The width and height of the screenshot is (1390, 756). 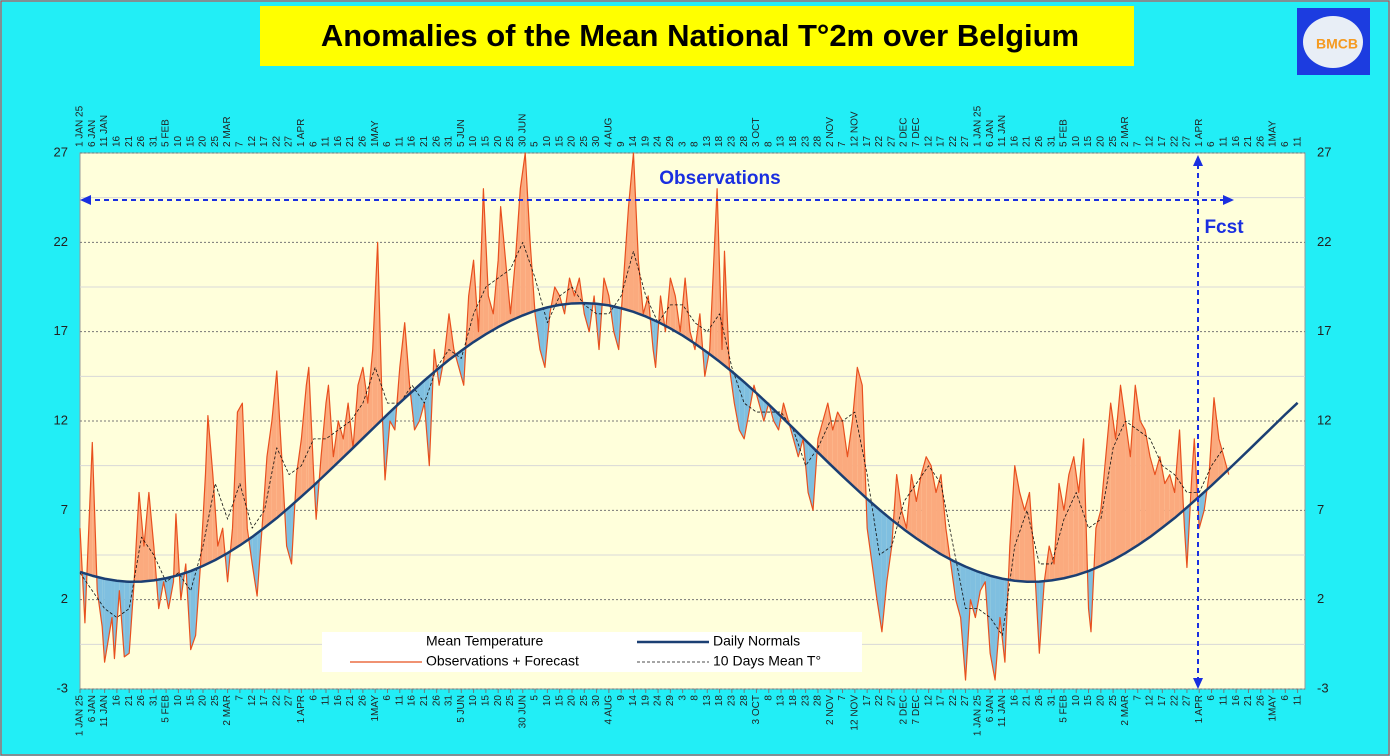 What do you see at coordinates (1224, 227) in the screenshot?
I see `annotation: Fcst` at bounding box center [1224, 227].